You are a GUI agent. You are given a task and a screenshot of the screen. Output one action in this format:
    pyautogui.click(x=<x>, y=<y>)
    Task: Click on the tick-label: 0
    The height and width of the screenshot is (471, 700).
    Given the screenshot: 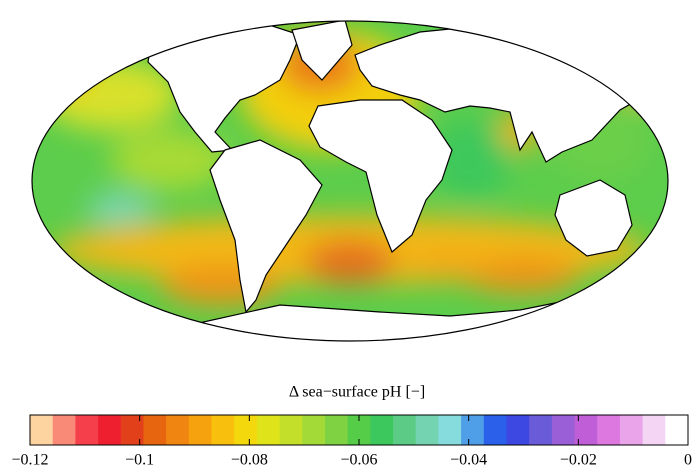 What is the action you would take?
    pyautogui.click(x=688, y=460)
    